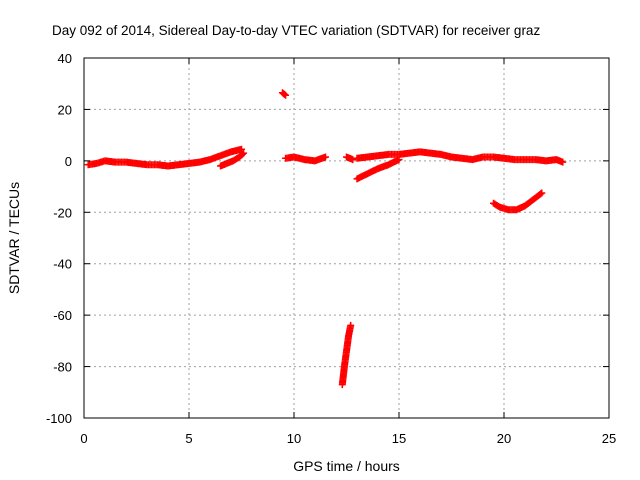 The image size is (640, 480). I want to click on y-tick-label: 20, so click(65, 109).